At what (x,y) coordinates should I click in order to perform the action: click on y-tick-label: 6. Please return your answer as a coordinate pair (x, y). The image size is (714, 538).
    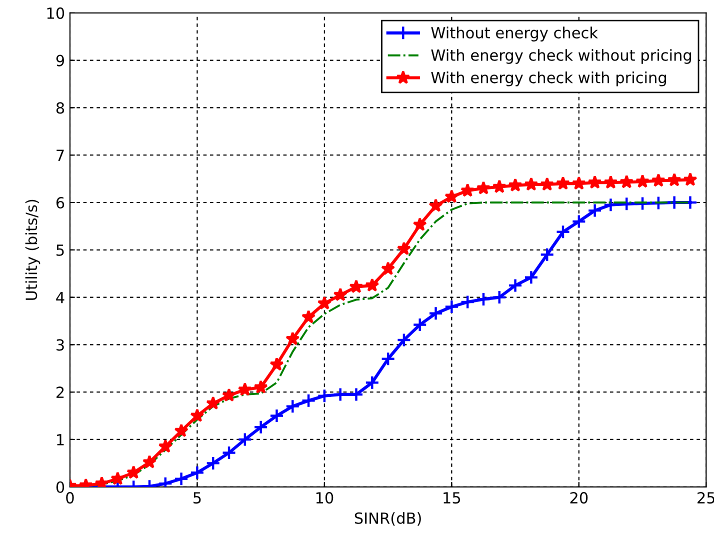
    Looking at the image, I should click on (60, 202).